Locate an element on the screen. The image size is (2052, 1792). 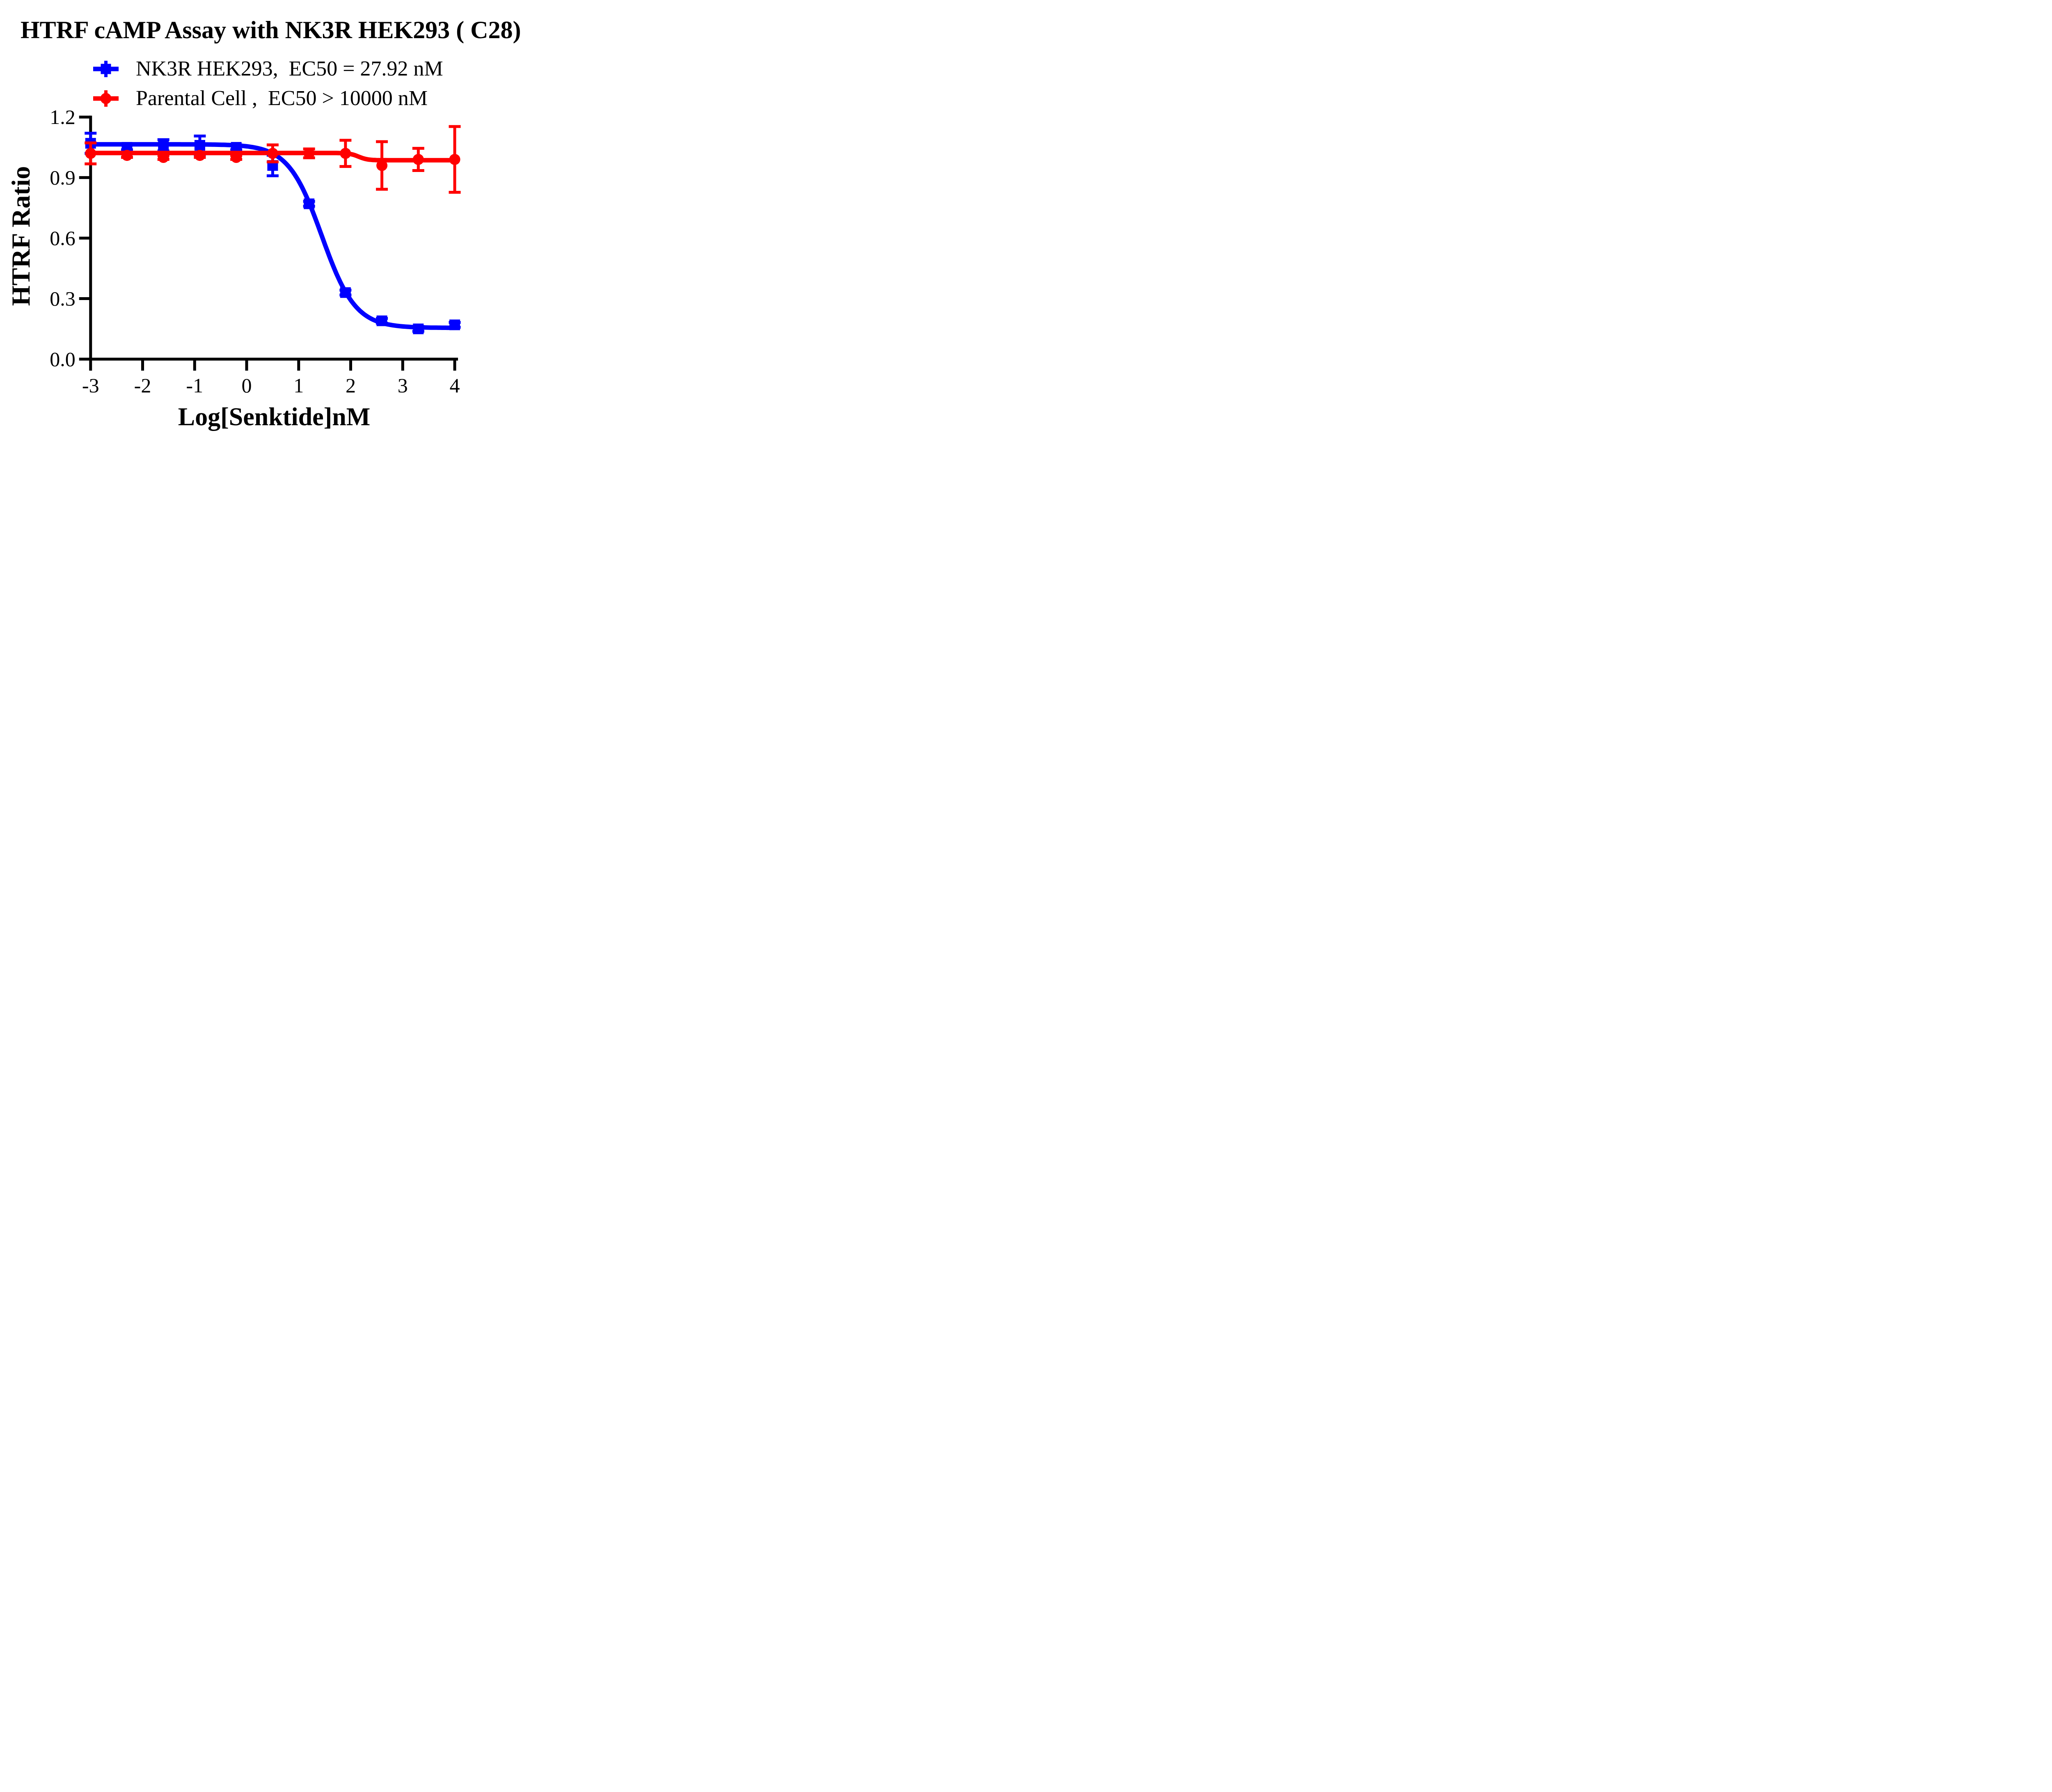
chart-title: HTRF cAMP Assay with NK3R HEK293 ( C28) is located at coordinates (271, 30).